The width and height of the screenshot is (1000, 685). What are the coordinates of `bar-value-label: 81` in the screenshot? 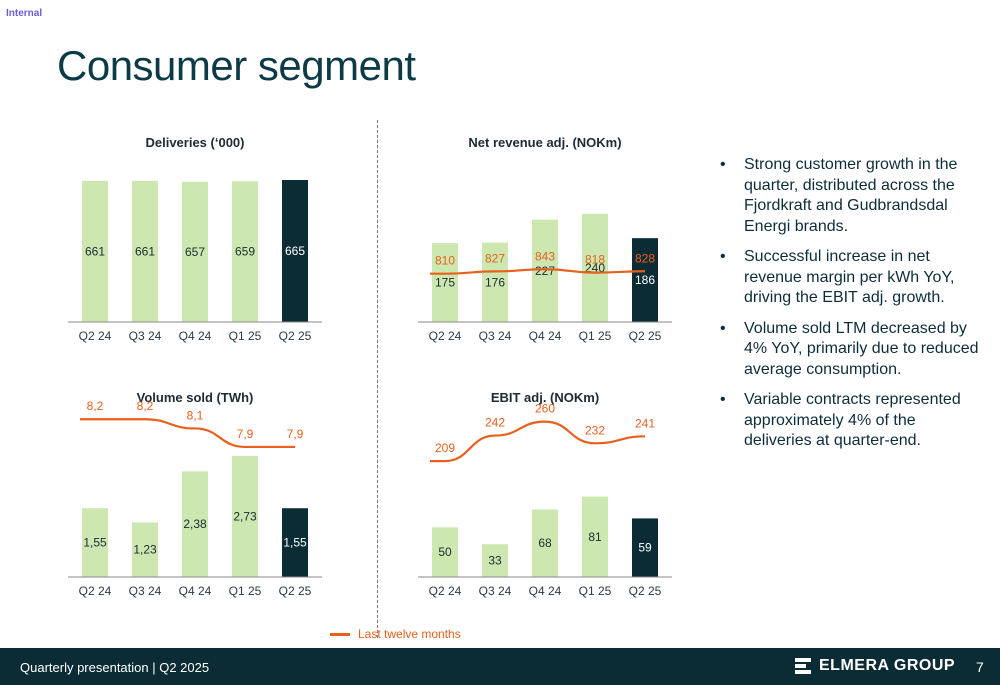 It's located at (595, 537).